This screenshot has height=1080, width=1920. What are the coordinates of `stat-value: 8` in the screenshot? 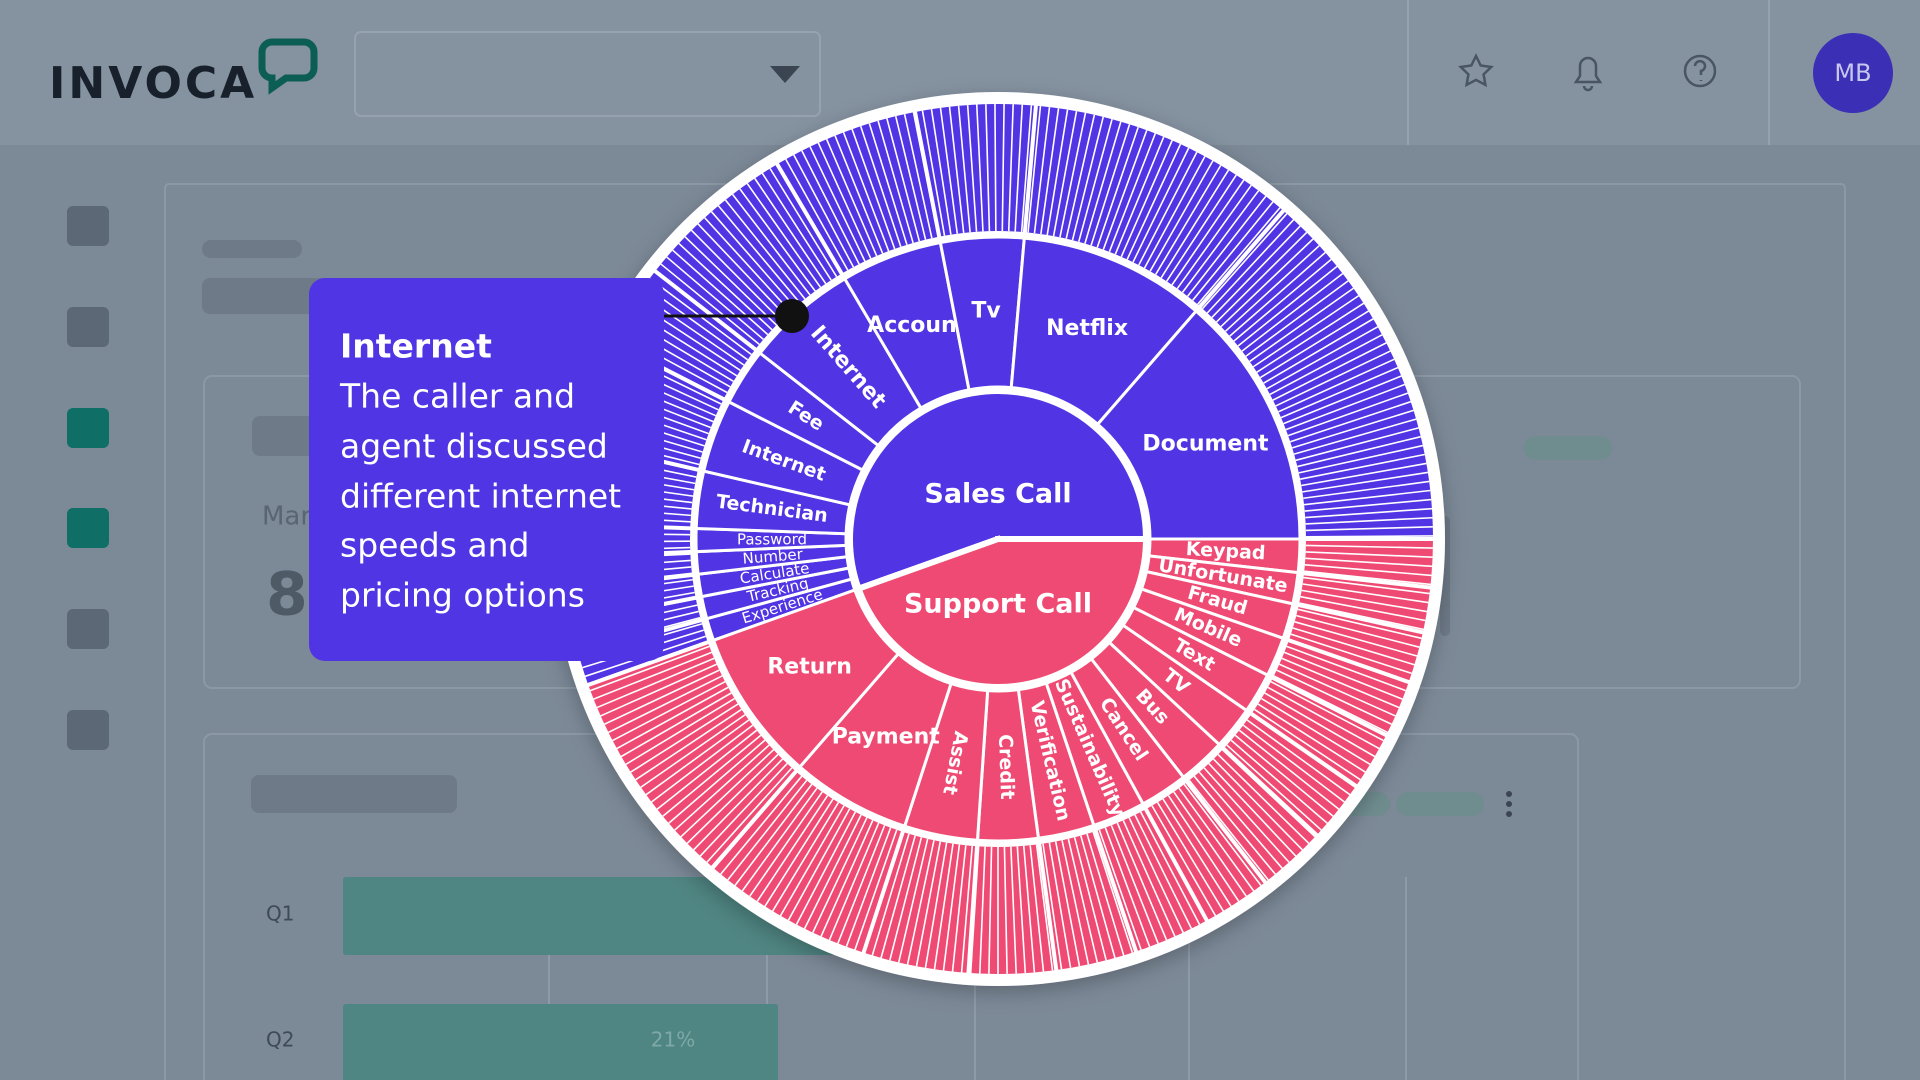 It's located at (287, 595).